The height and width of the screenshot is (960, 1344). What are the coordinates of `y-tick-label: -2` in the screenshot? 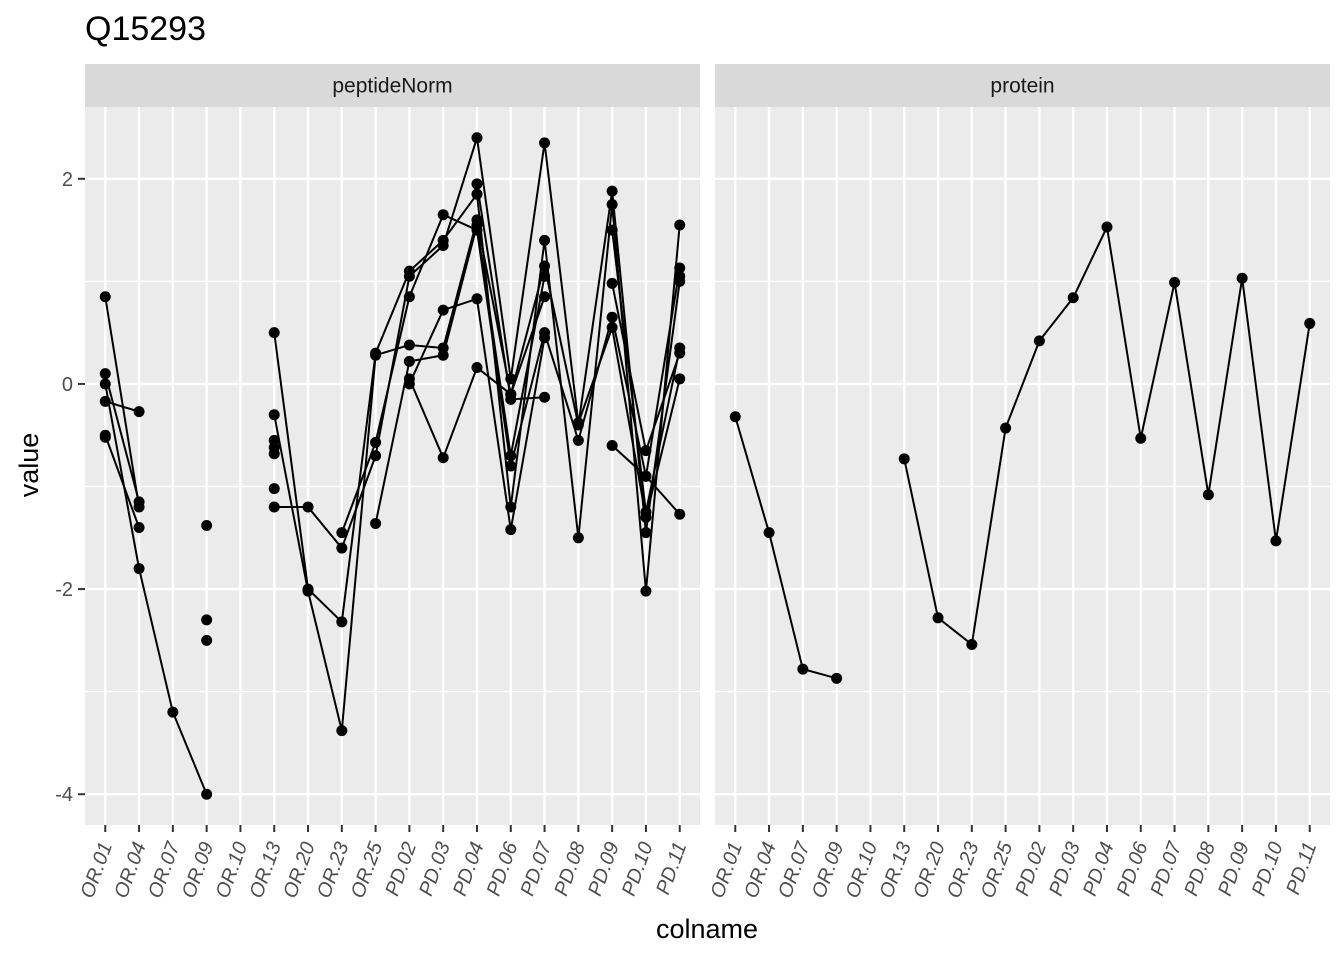 It's located at (64, 590).